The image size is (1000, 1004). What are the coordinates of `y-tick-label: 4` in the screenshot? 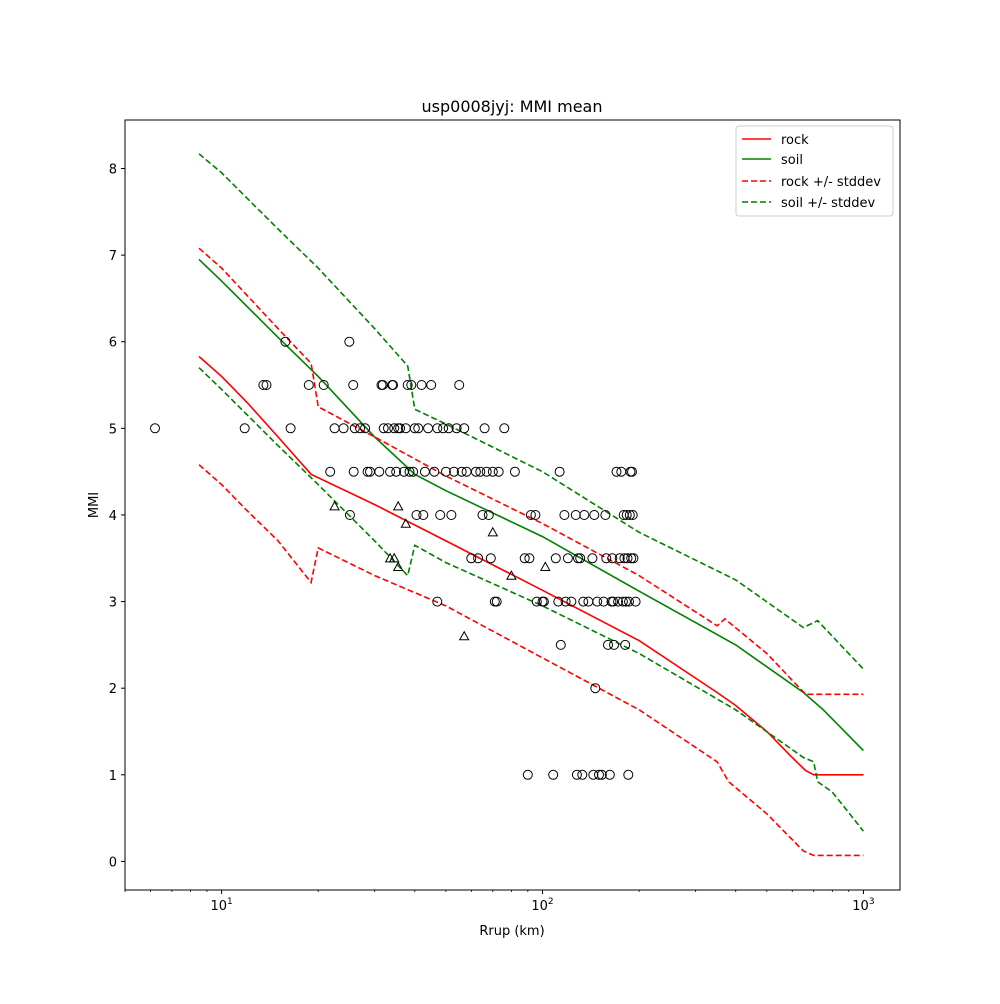 It's located at (113, 516).